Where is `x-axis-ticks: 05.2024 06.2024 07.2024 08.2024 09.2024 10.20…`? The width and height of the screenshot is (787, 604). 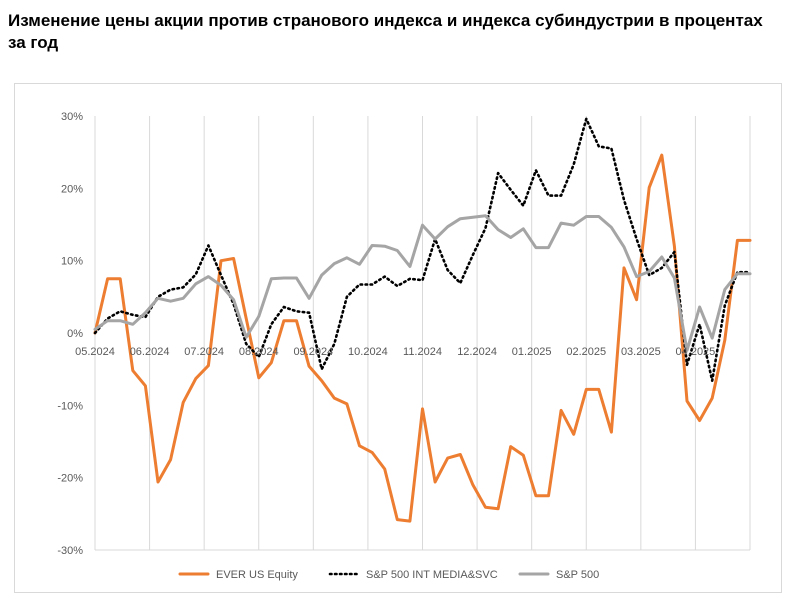 x-axis-ticks: 05.2024 06.2024 07.2024 08.2024 09.2024 10.20… is located at coordinates (395, 352).